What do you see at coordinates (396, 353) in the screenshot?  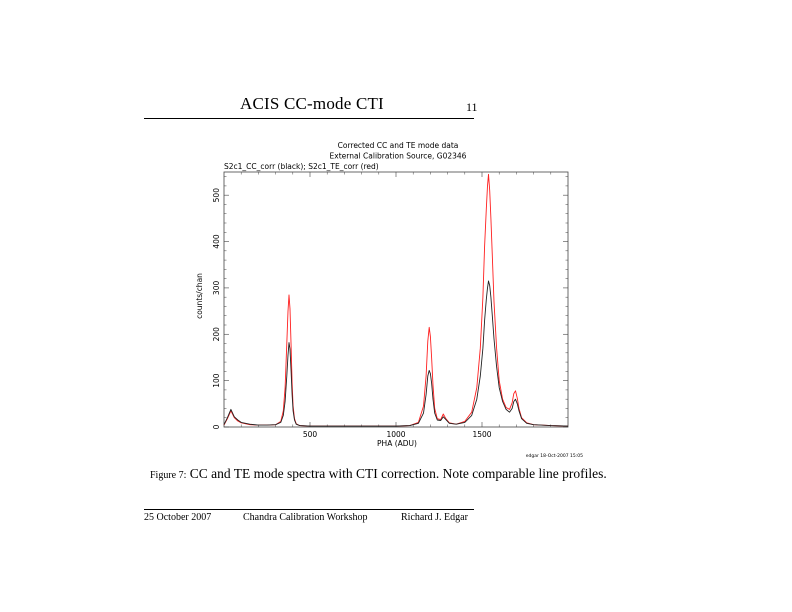 I see `series-line-S2c1_CC_corr` at bounding box center [396, 353].